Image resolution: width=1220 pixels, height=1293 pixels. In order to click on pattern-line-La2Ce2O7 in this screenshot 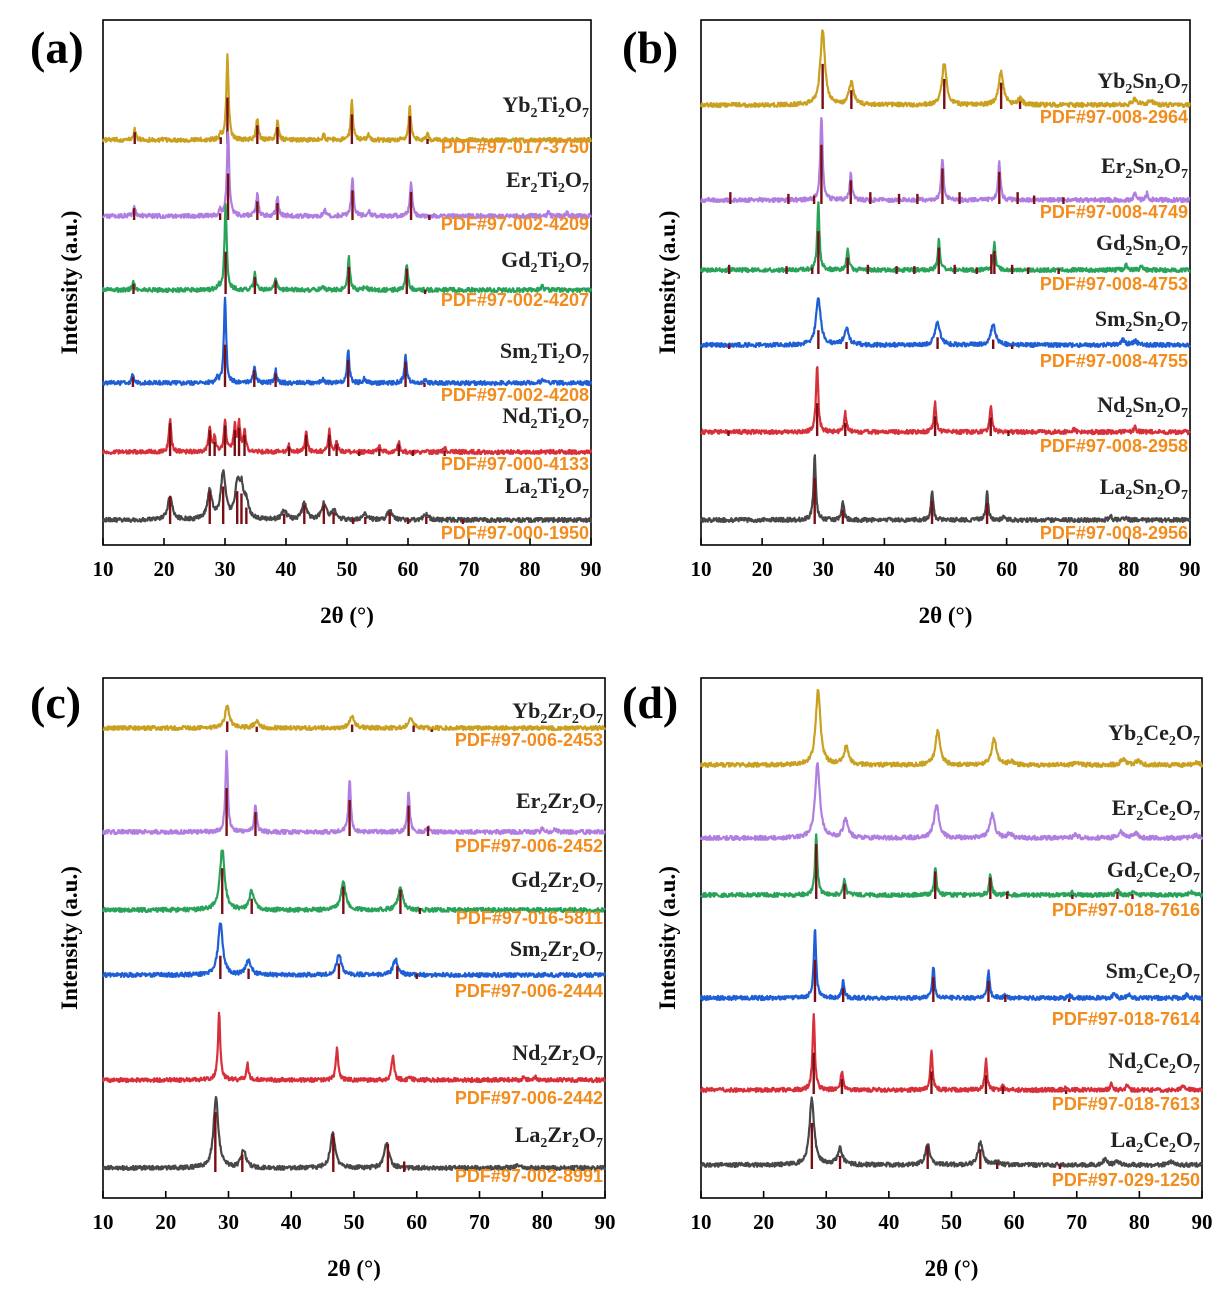, I will do `click(951, 1132)`.